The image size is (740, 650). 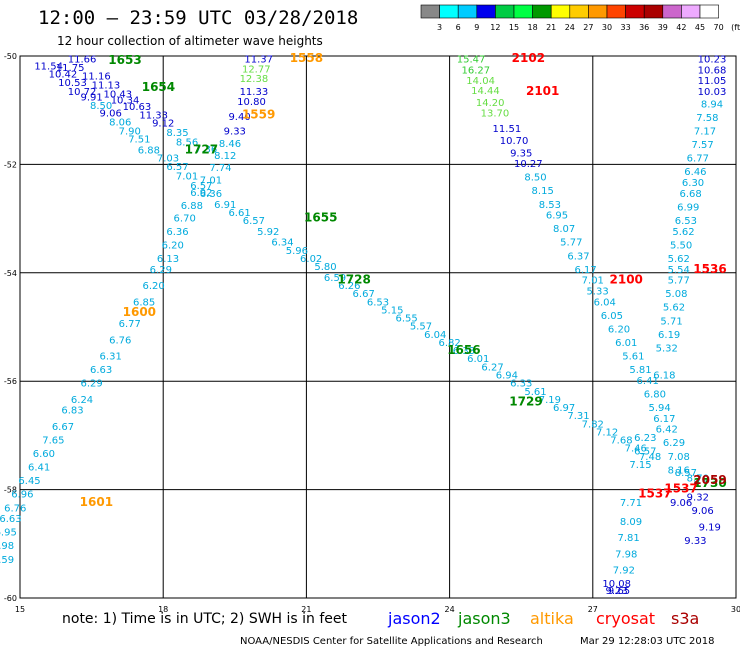 I want to click on swh-value: 6.70, so click(x=185, y=218).